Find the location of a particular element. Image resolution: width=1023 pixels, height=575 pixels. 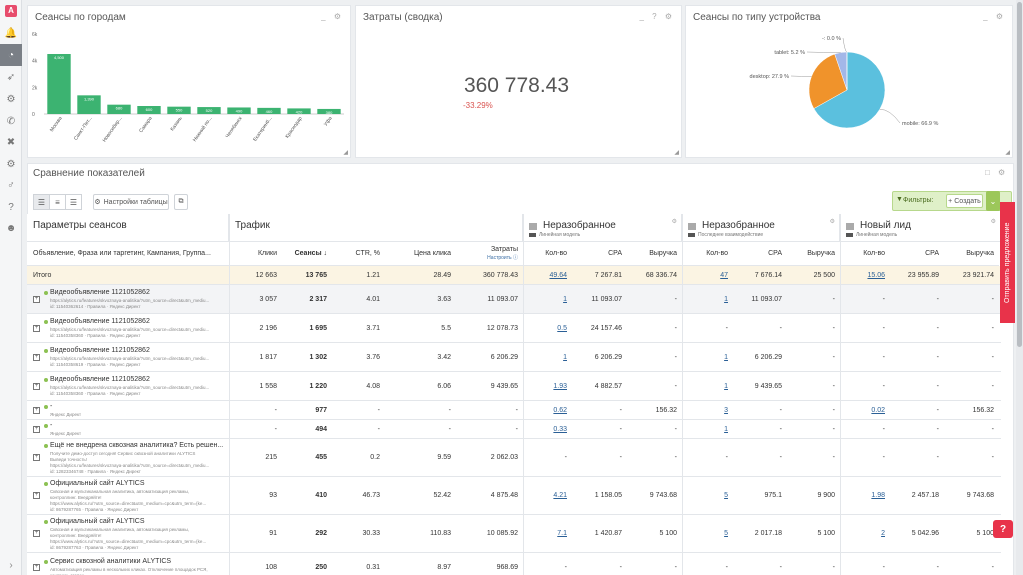

tools-icon: ✖ is located at coordinates (11, 142).